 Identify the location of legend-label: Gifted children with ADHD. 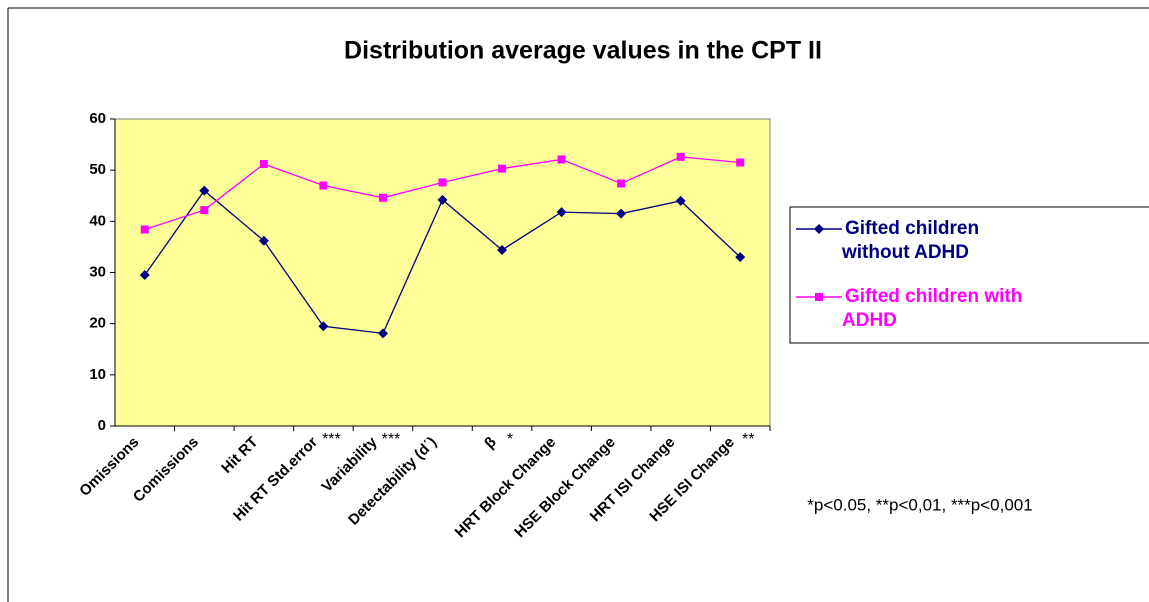
(932, 308).